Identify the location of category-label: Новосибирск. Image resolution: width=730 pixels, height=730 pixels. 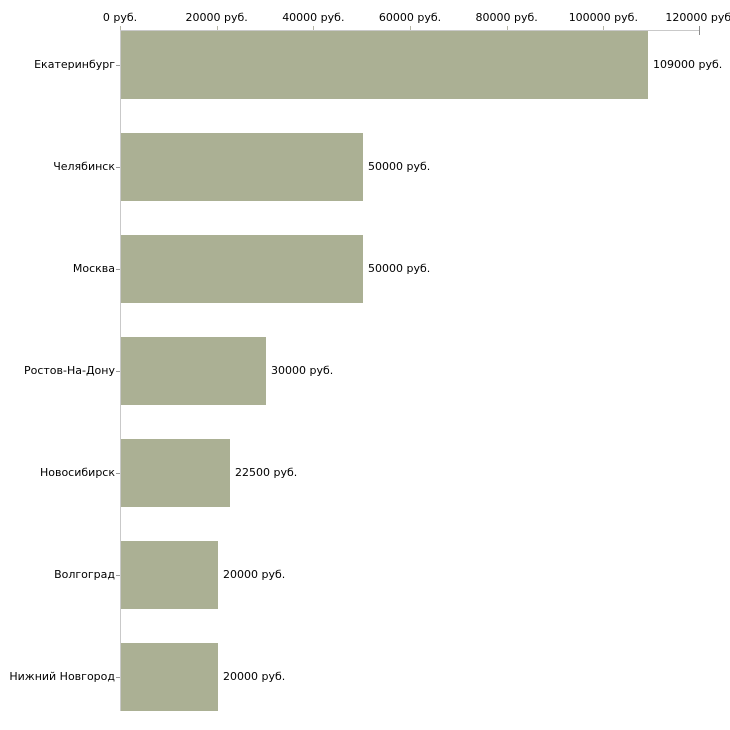
(77, 472).